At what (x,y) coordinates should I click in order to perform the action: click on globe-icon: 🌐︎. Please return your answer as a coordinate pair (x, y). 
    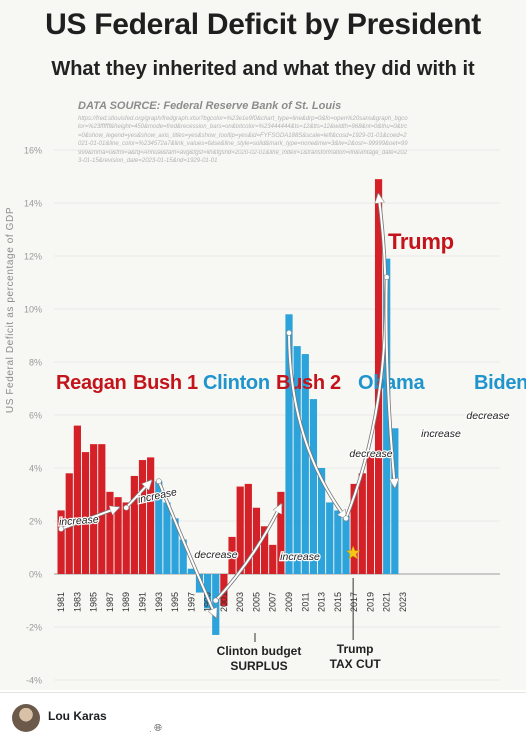
    Looking at the image, I should click on (158, 728).